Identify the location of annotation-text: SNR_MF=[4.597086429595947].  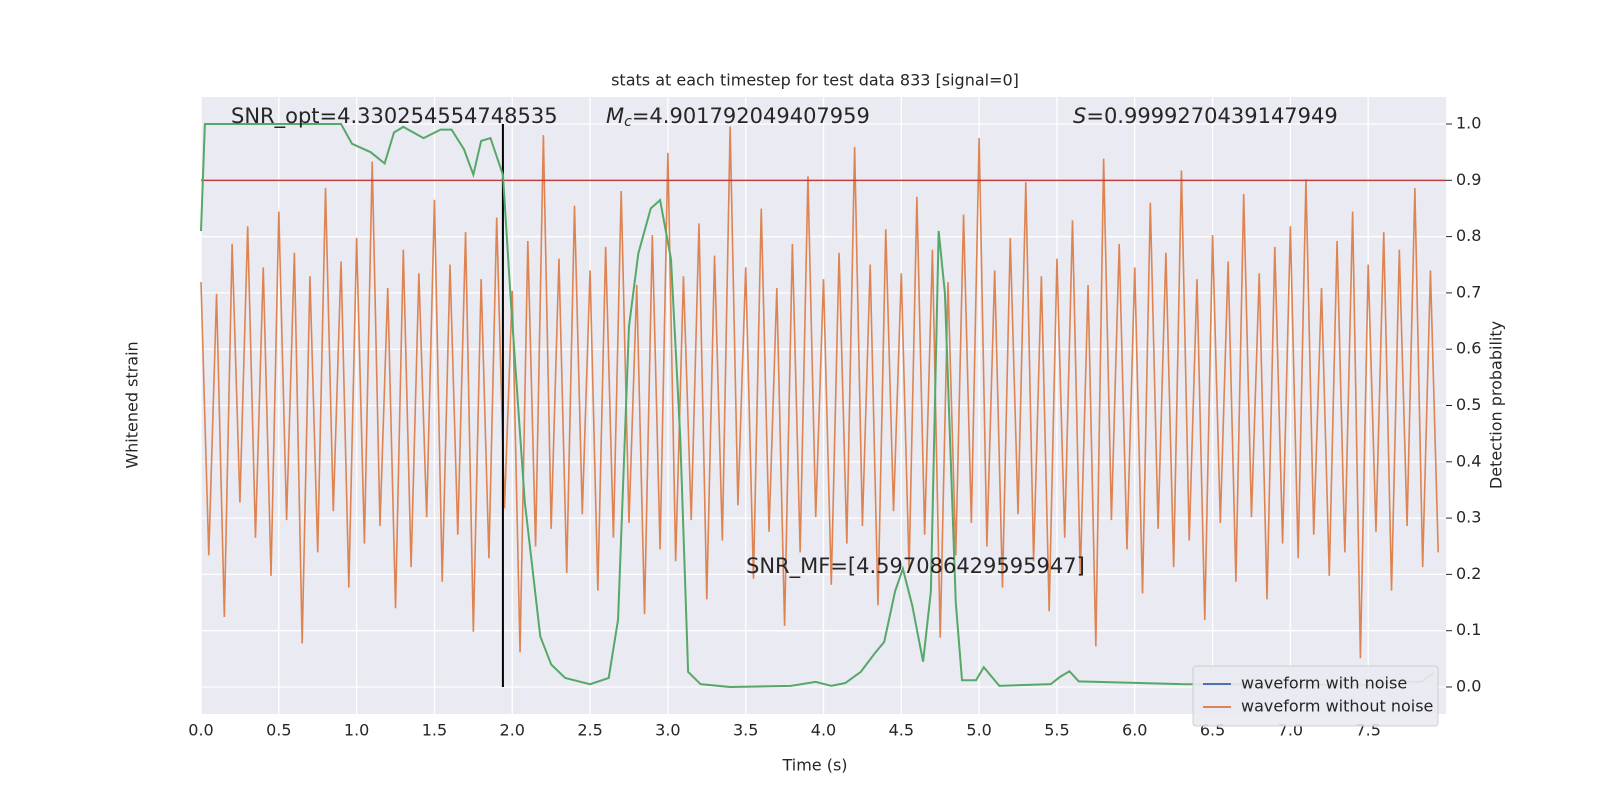
(915, 566).